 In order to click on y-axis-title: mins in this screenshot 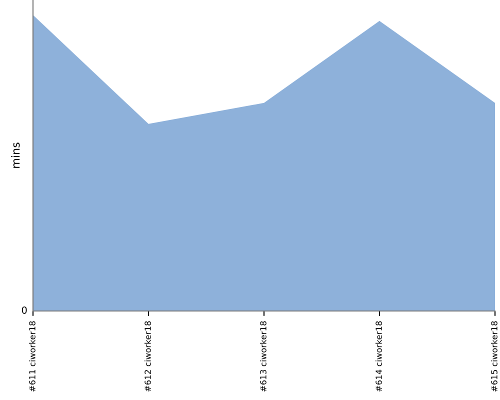, I will do `click(15, 155)`.